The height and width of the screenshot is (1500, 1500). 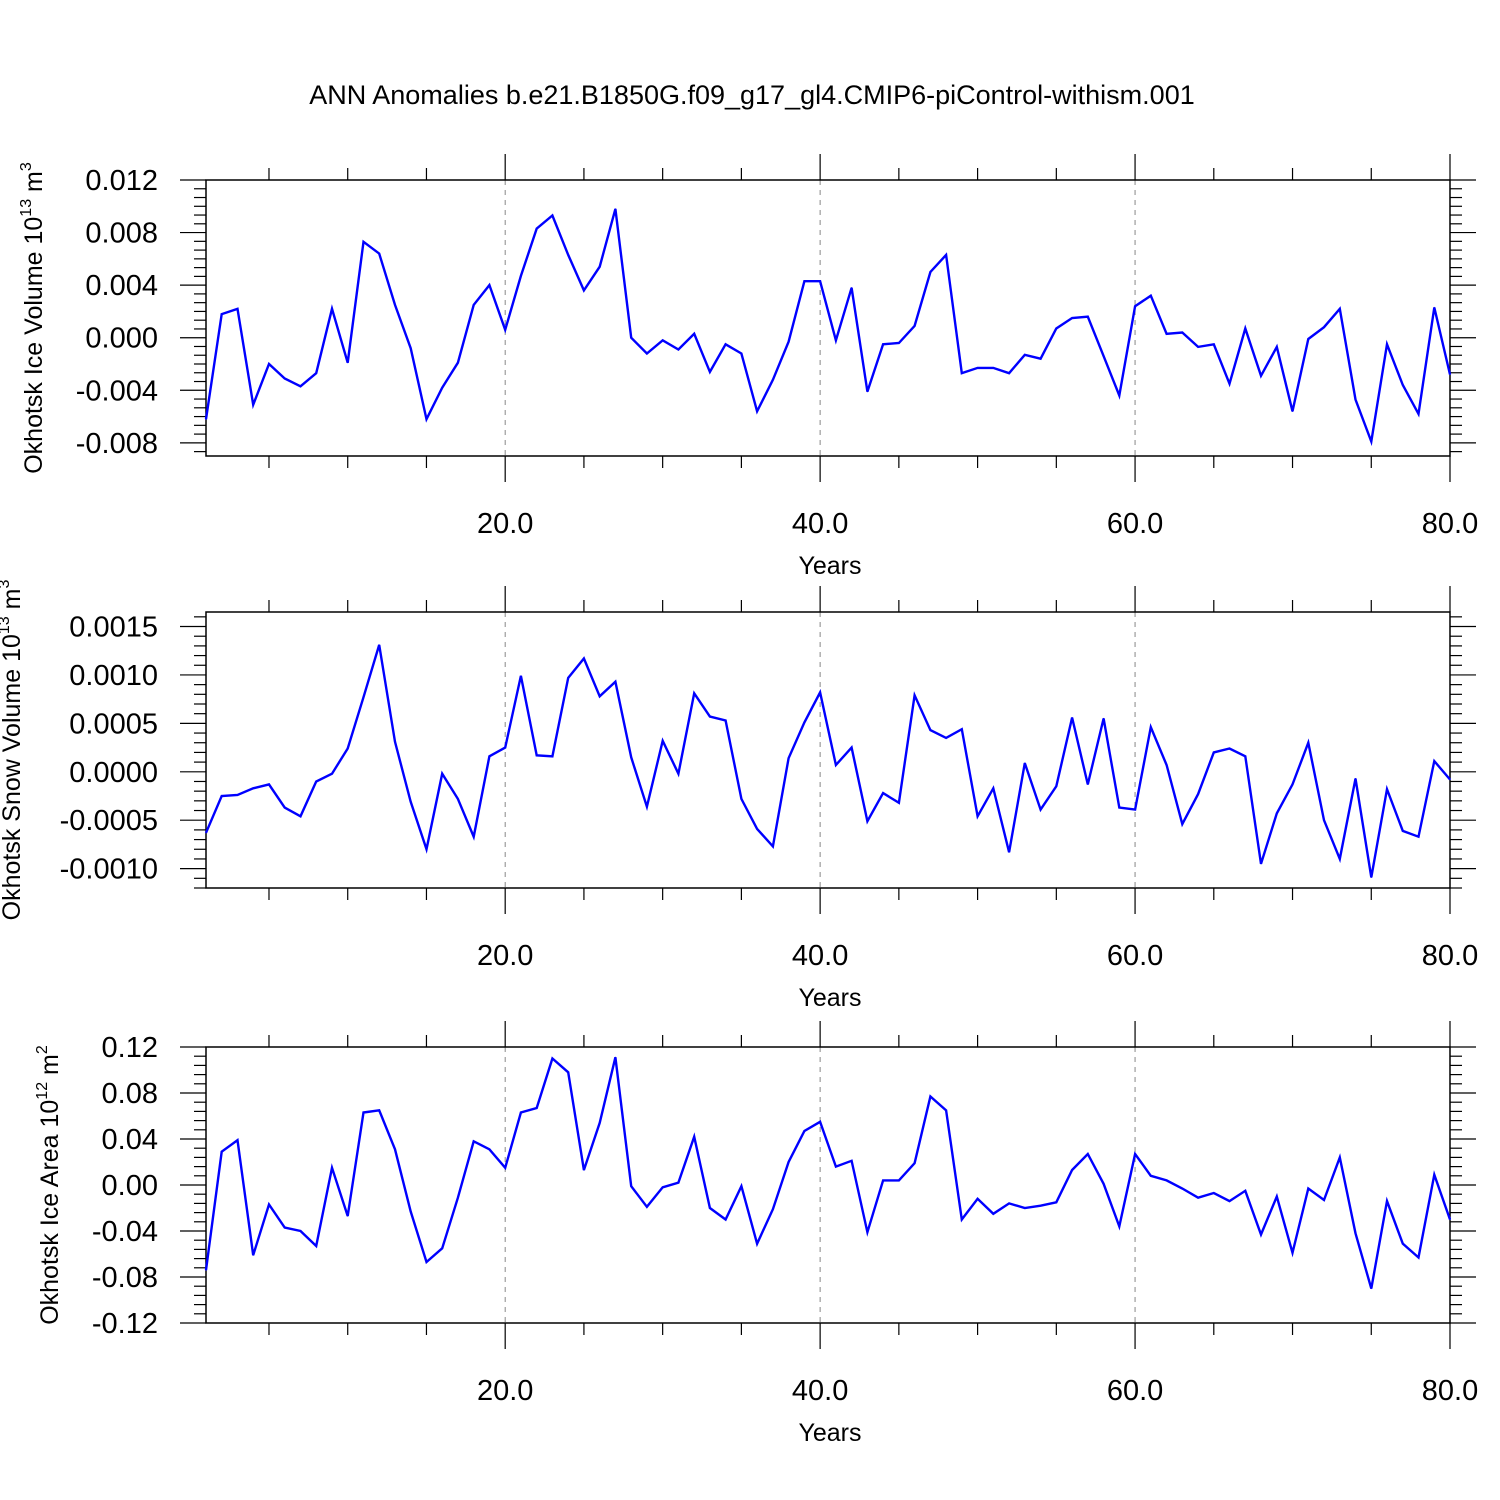 What do you see at coordinates (13, 777) in the screenshot?
I see `y-axis-label-part: Okhotsk Snow Volume 10` at bounding box center [13, 777].